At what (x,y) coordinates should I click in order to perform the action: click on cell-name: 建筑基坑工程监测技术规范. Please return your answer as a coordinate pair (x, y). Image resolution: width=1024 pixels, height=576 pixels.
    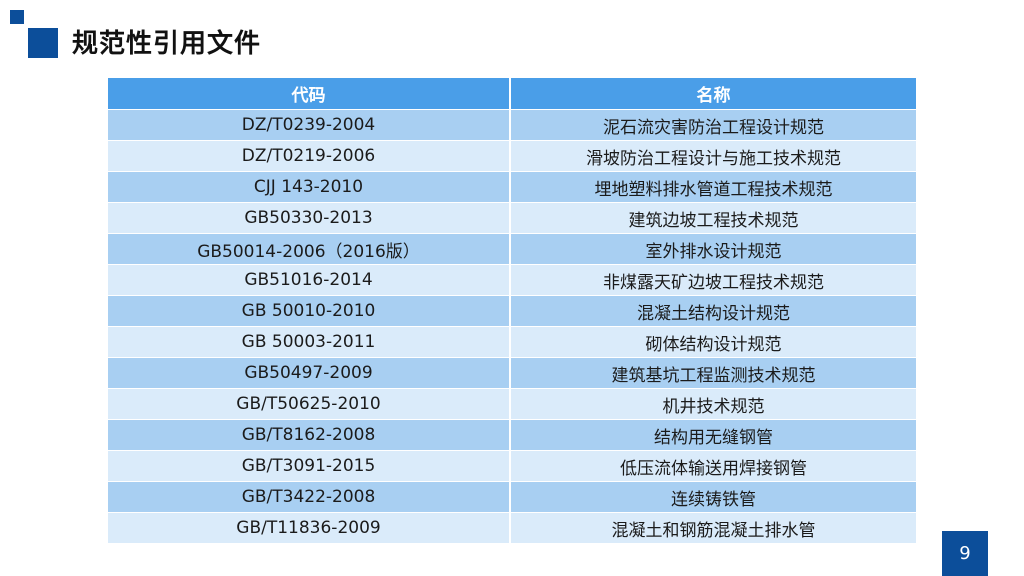
    Looking at the image, I should click on (713, 373).